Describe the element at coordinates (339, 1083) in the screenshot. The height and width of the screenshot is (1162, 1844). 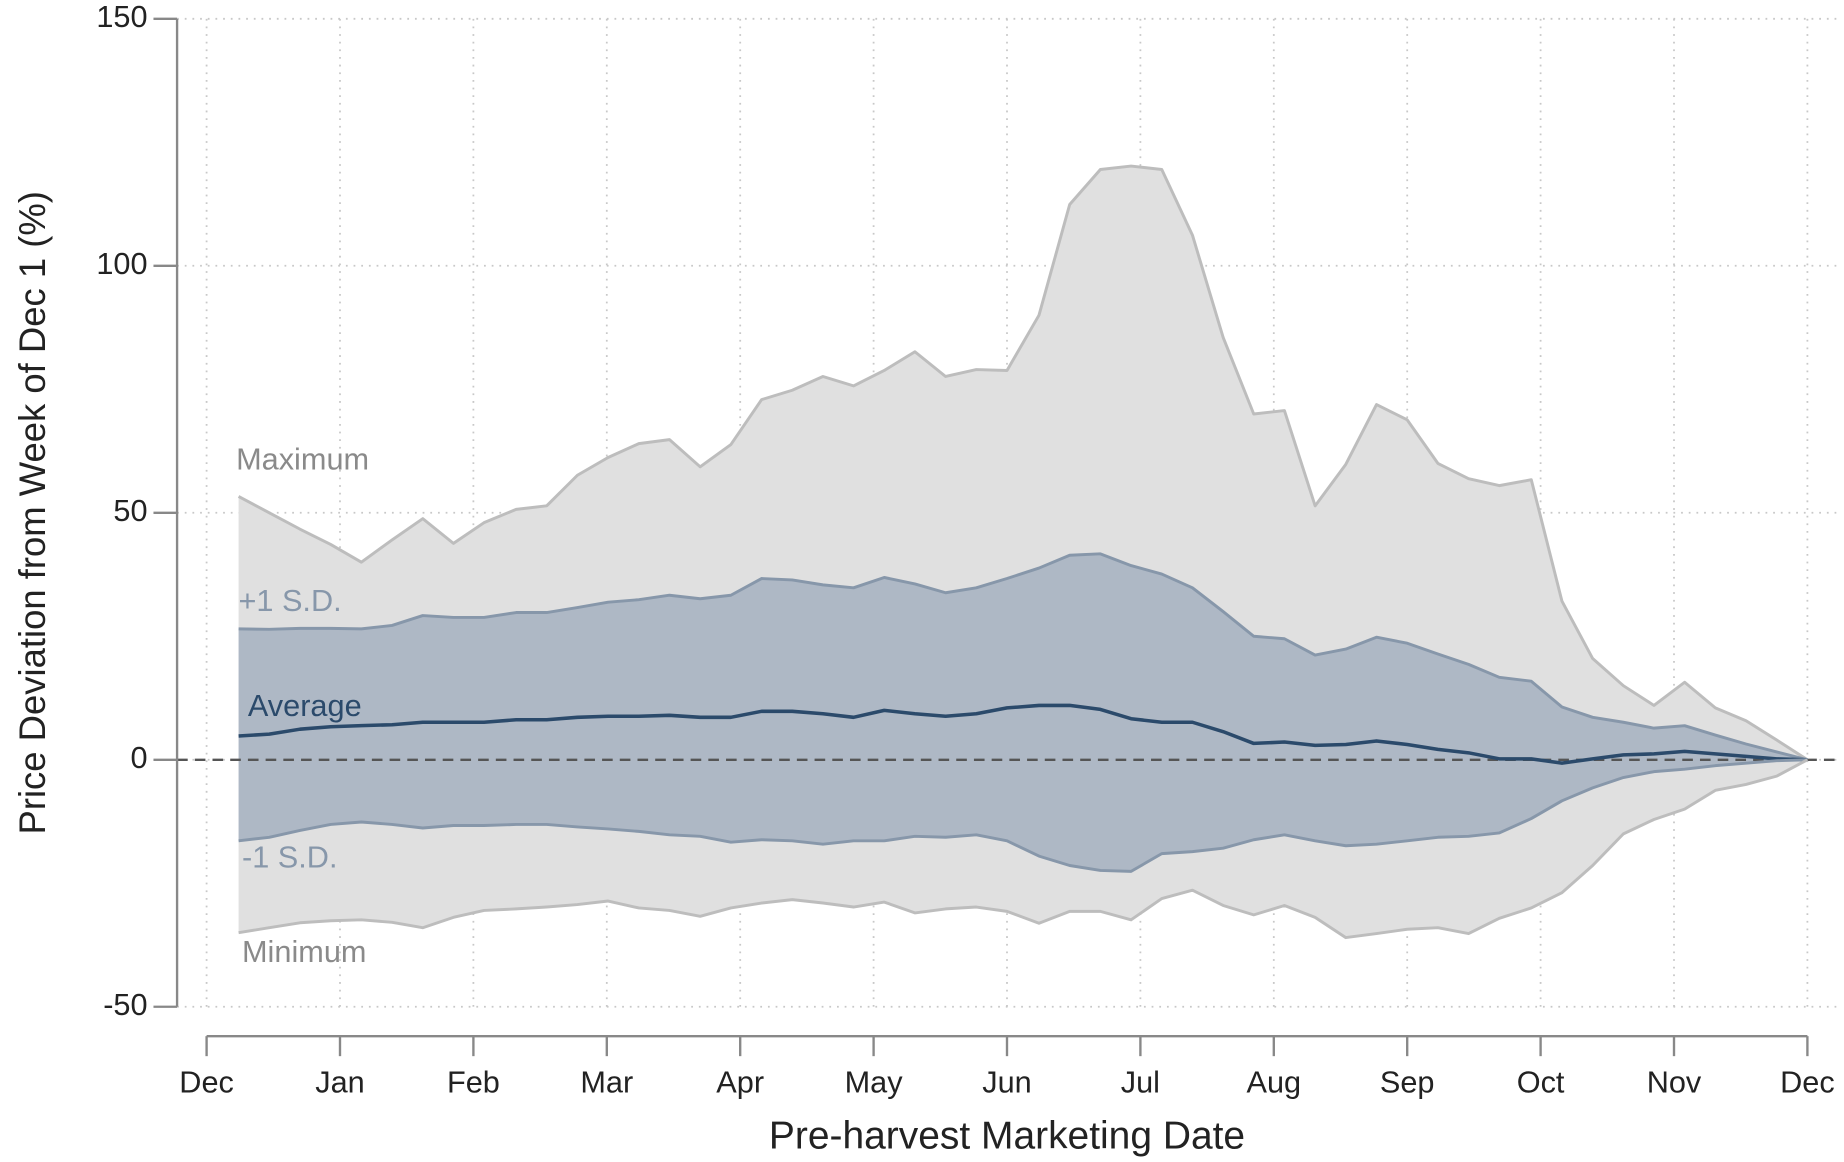
I see `x-tick-label: Jan` at that location.